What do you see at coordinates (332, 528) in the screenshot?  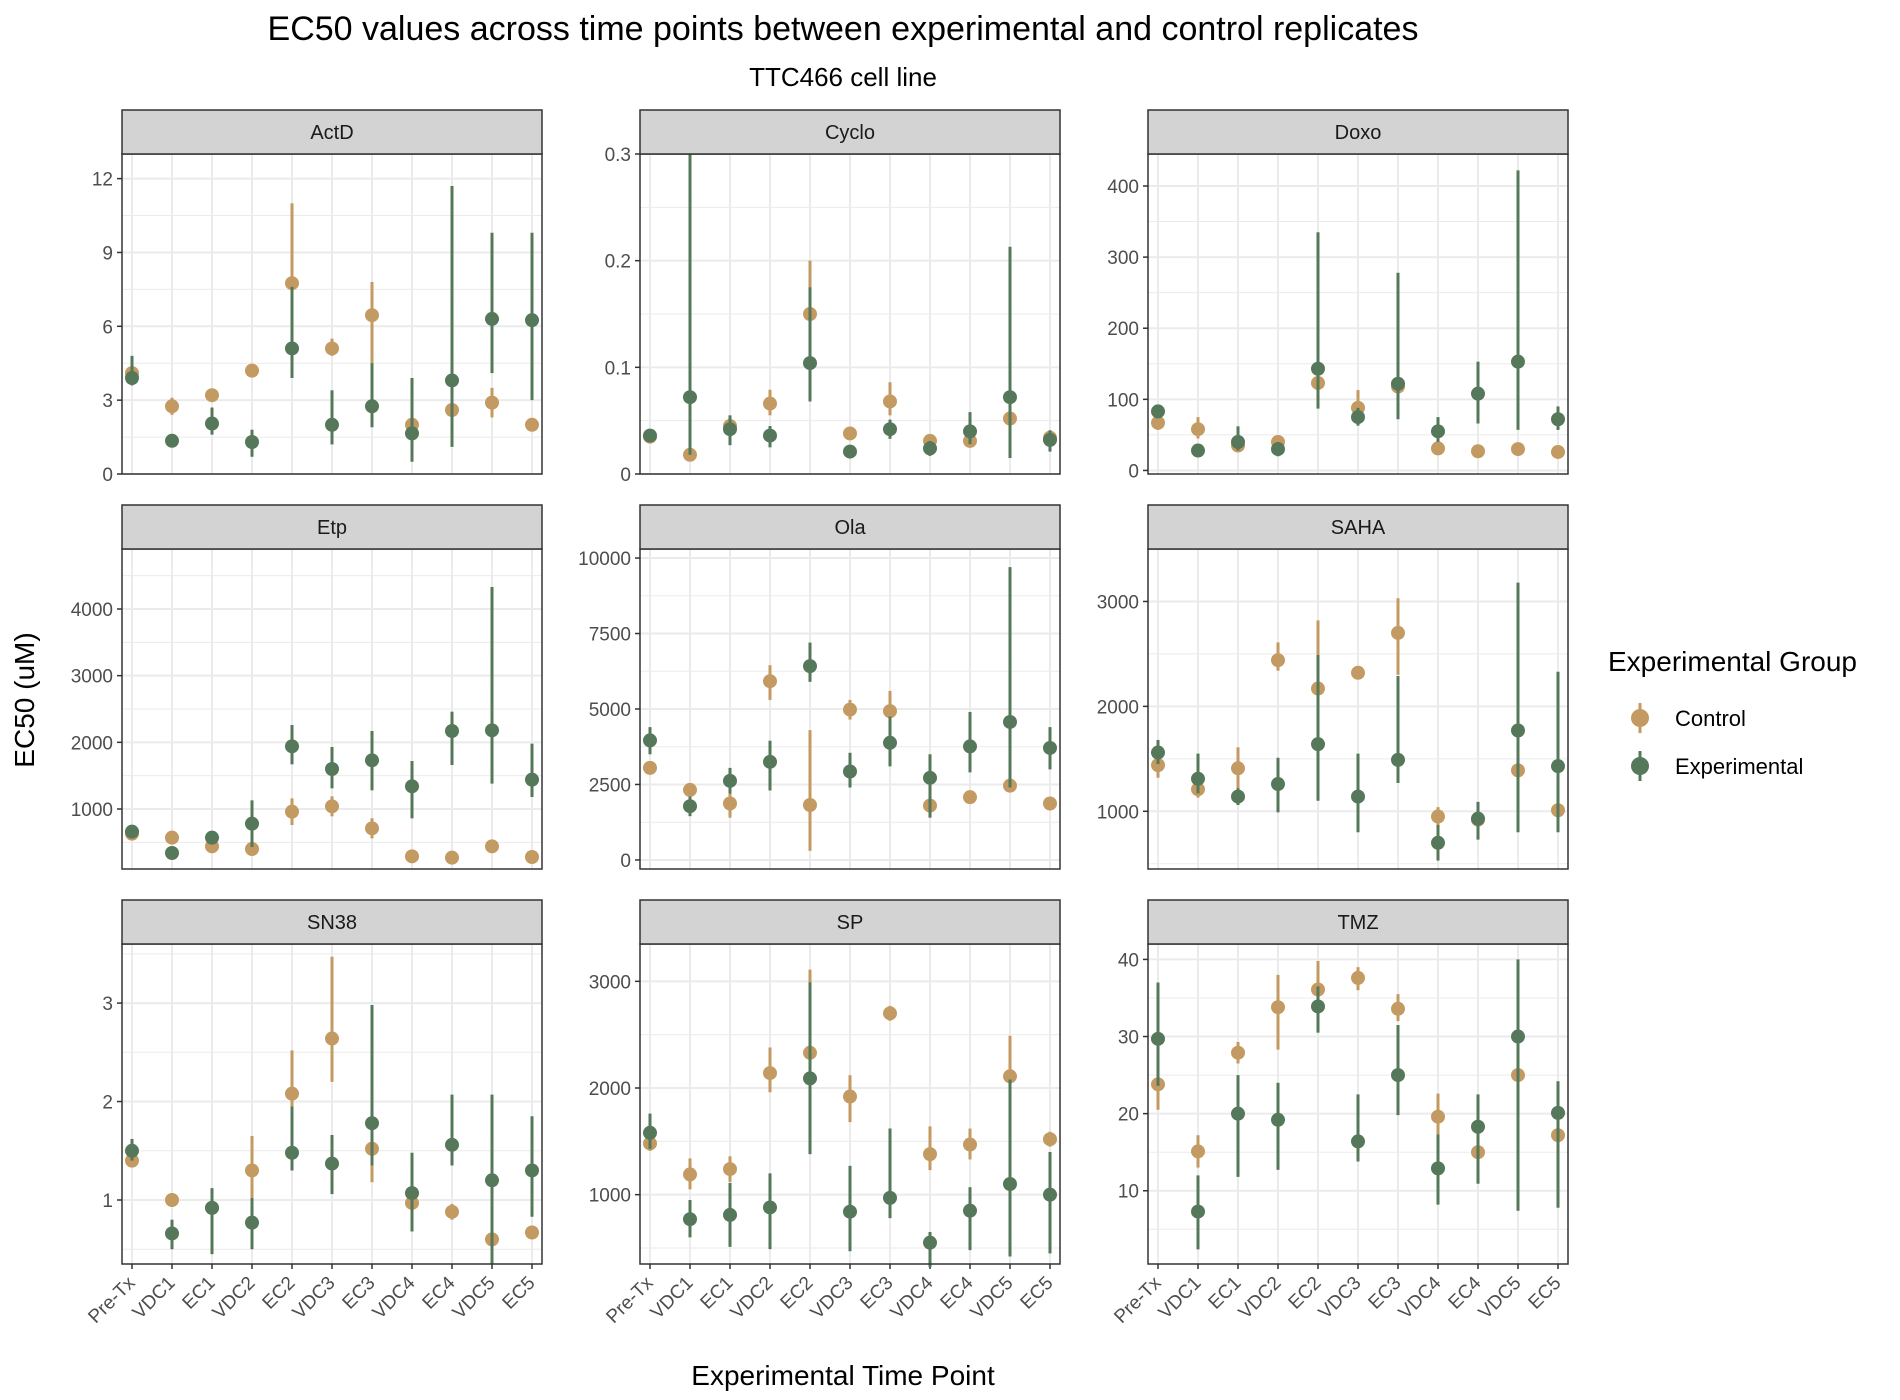 I see `facet-strip-label: Etp` at bounding box center [332, 528].